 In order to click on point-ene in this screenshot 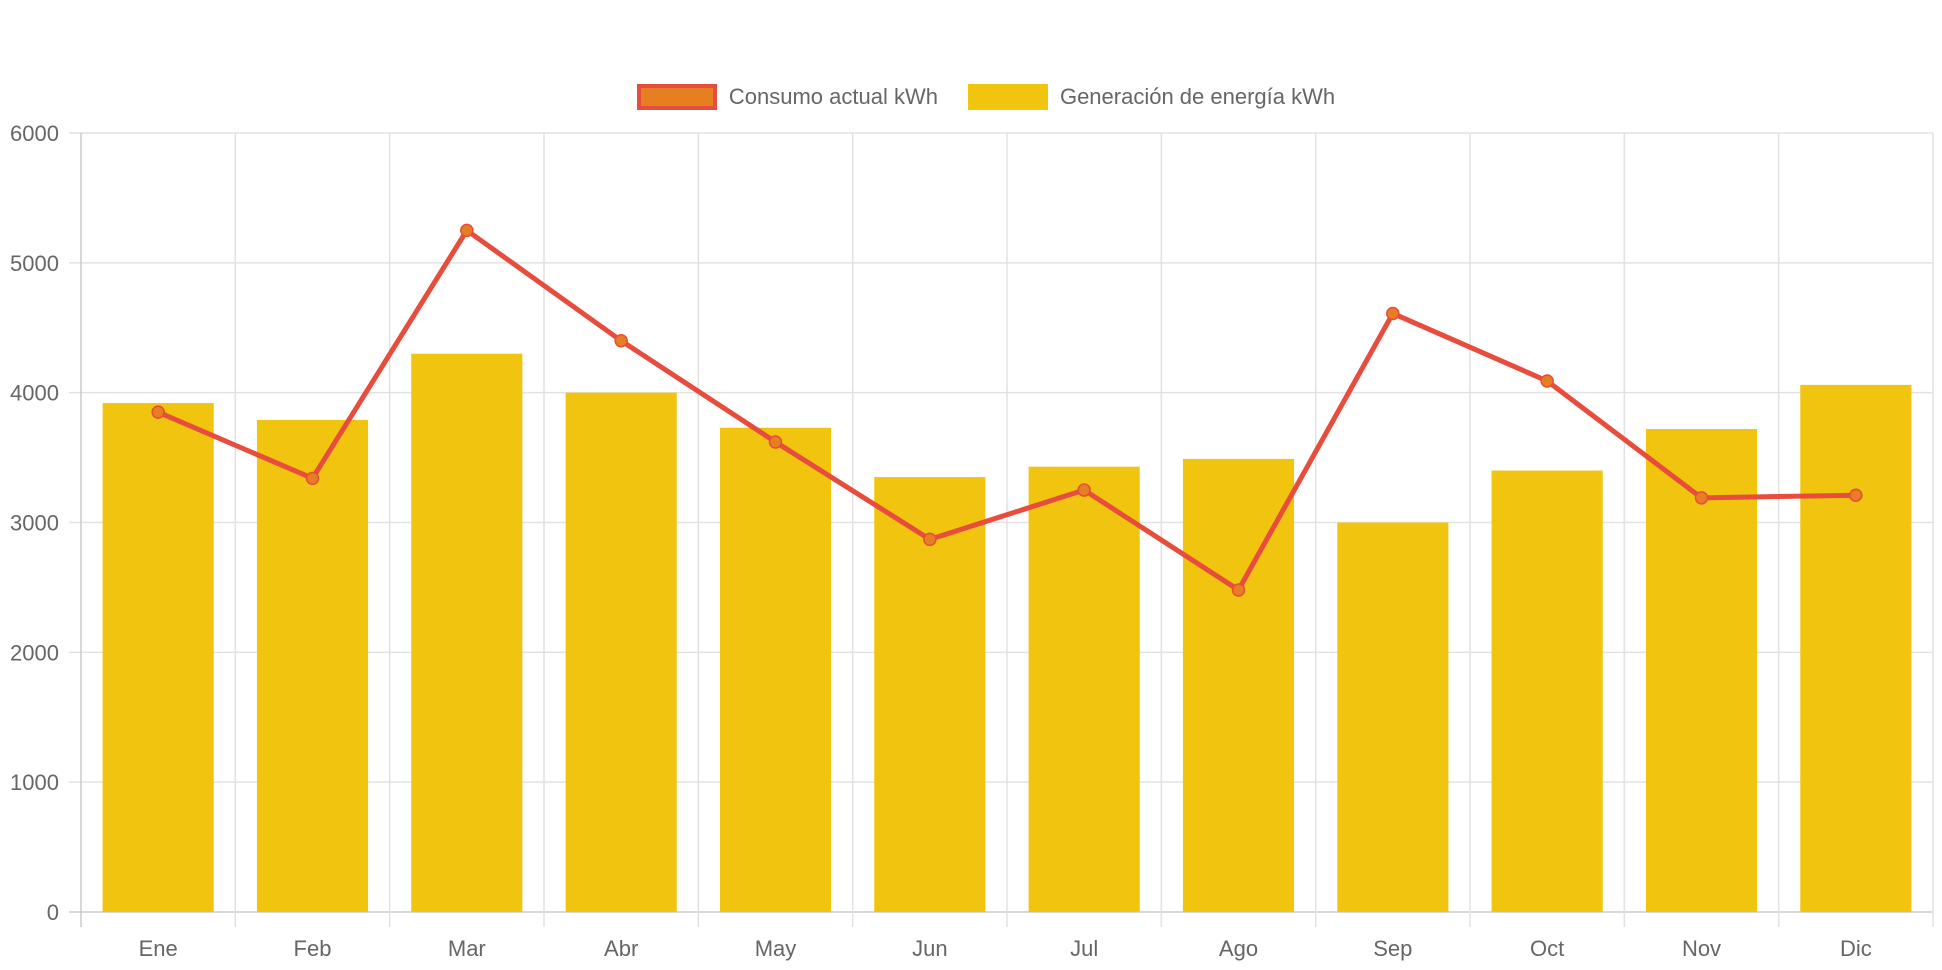, I will do `click(158, 412)`.